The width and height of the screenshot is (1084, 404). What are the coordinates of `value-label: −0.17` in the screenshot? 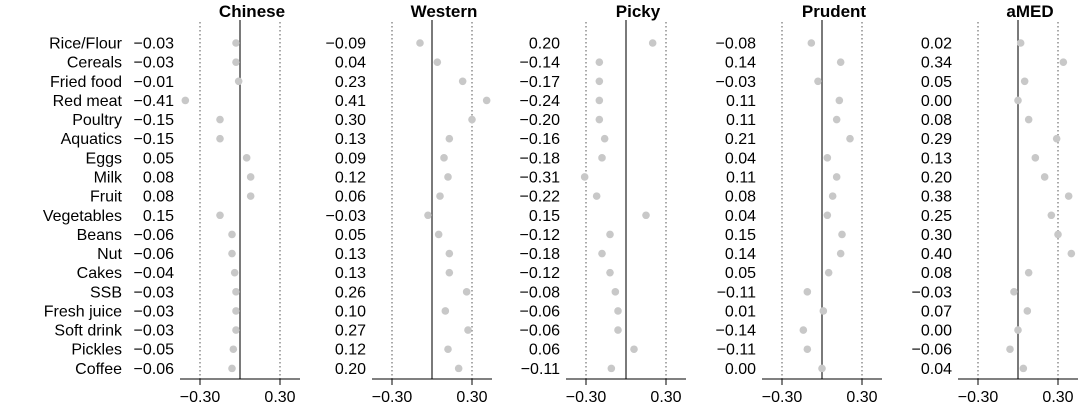 It's located at (540, 82).